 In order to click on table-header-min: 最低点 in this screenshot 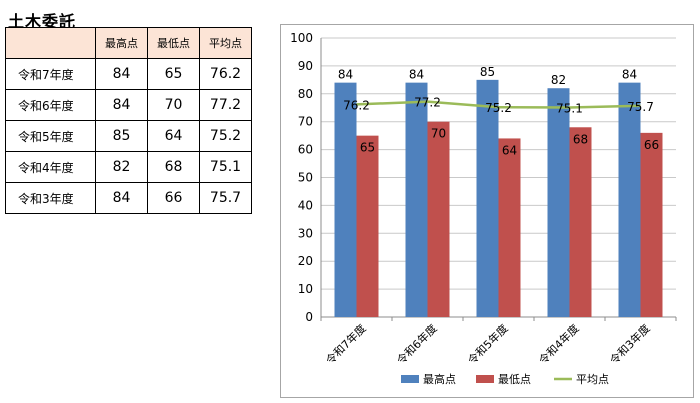, I will do `click(173, 43)`.